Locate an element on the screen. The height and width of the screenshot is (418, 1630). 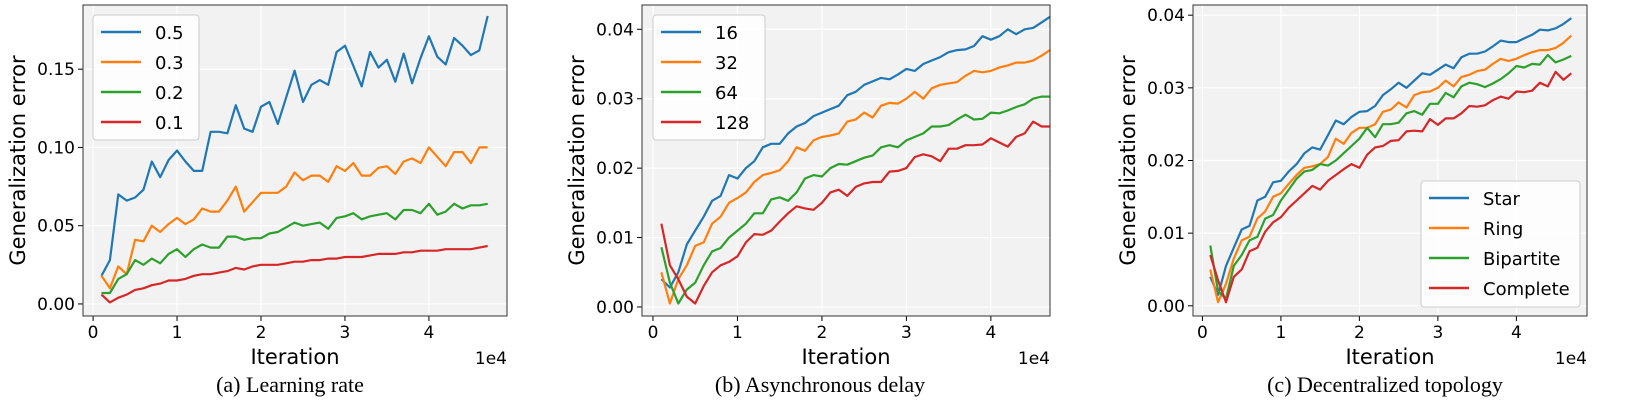
legend-label: Star is located at coordinates (1502, 199).